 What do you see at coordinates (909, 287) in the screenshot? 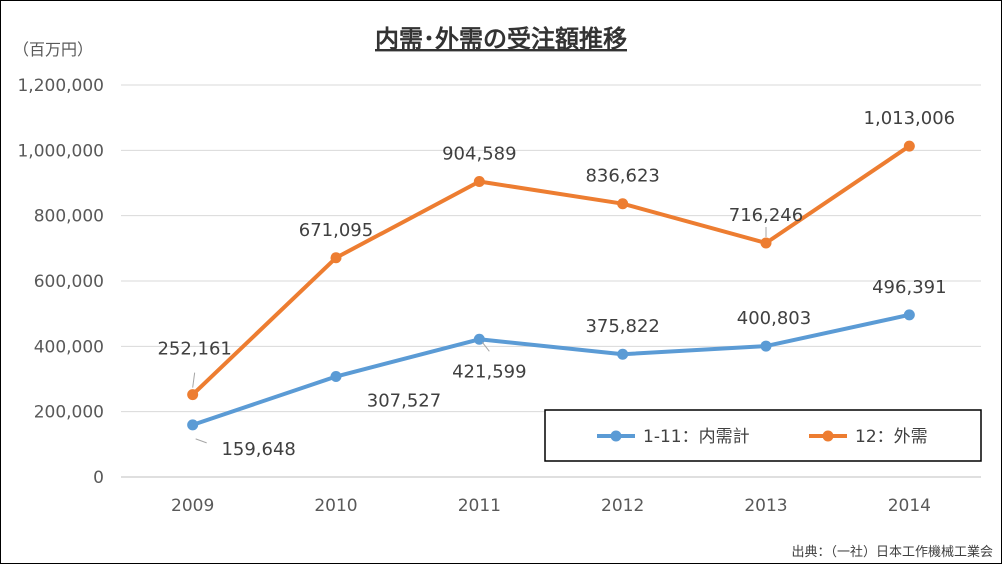
I see `data-label: 496,391` at bounding box center [909, 287].